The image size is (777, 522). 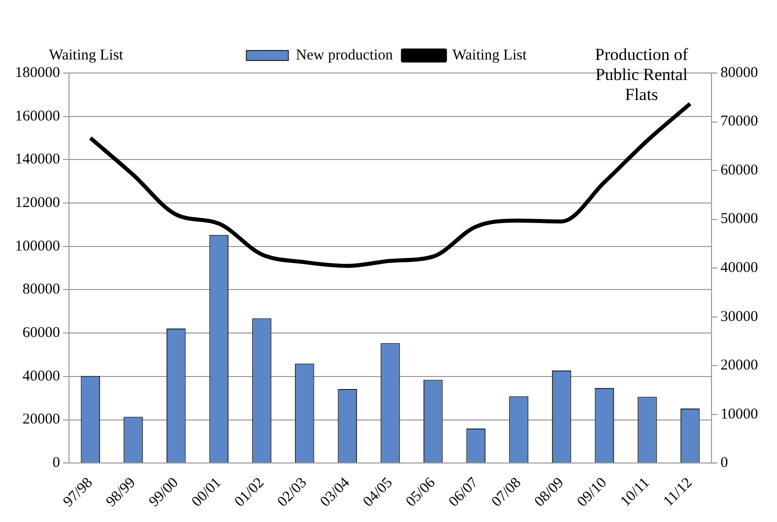 What do you see at coordinates (37, 72) in the screenshot?
I see `y-tick-label: 180000` at bounding box center [37, 72].